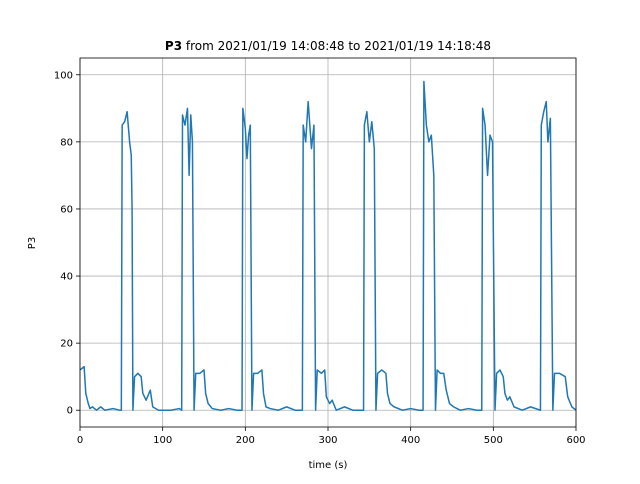  What do you see at coordinates (328, 465) in the screenshot?
I see `x-axis-label: time (s)` at bounding box center [328, 465].